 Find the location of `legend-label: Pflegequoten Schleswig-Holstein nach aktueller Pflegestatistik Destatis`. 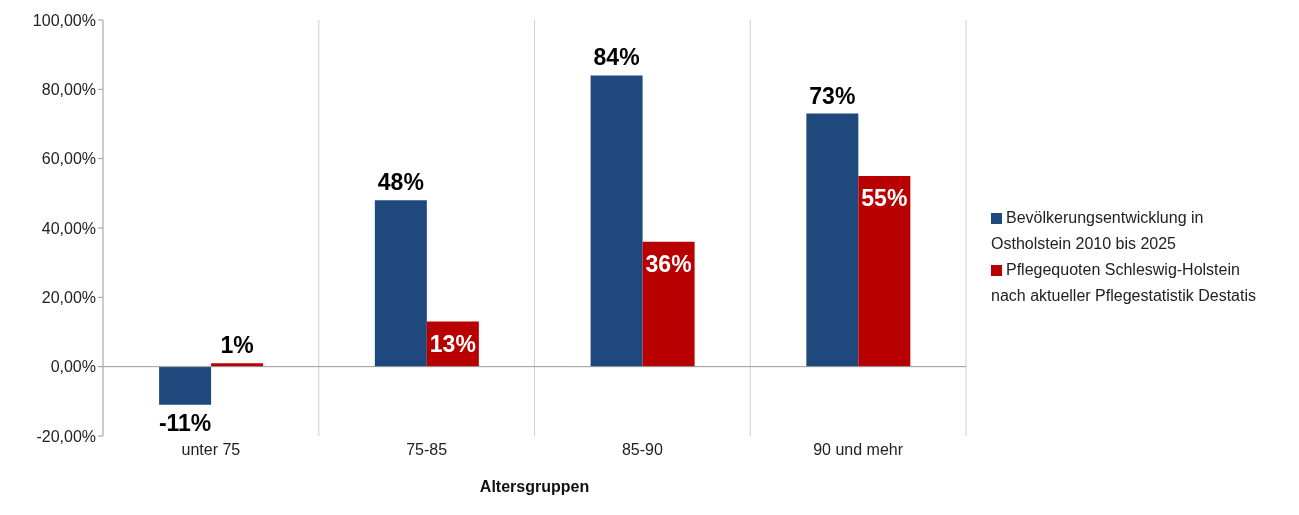

legend-label: Pflegequoten Schleswig-Holstein nach aktueller Pflegestatistik Destatis is located at coordinates (1124, 282).